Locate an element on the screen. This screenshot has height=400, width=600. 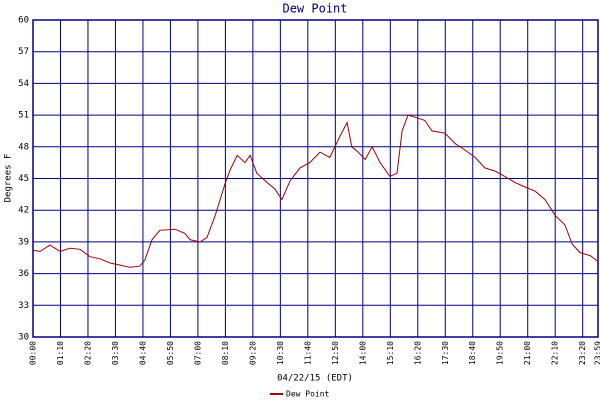
x-tick-label: 01:10 is located at coordinates (60, 353).